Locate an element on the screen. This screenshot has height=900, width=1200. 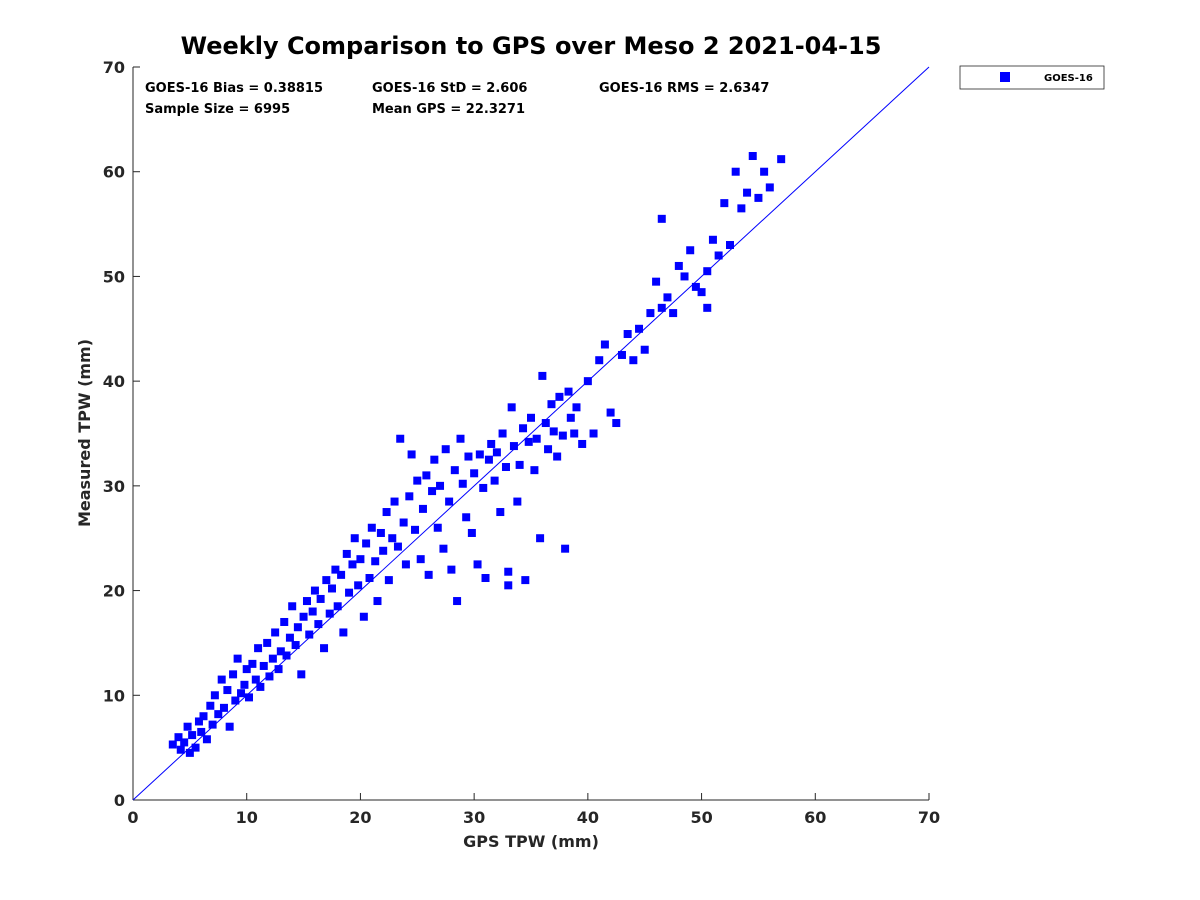
y-tick-label: 20 is located at coordinates (114, 591).